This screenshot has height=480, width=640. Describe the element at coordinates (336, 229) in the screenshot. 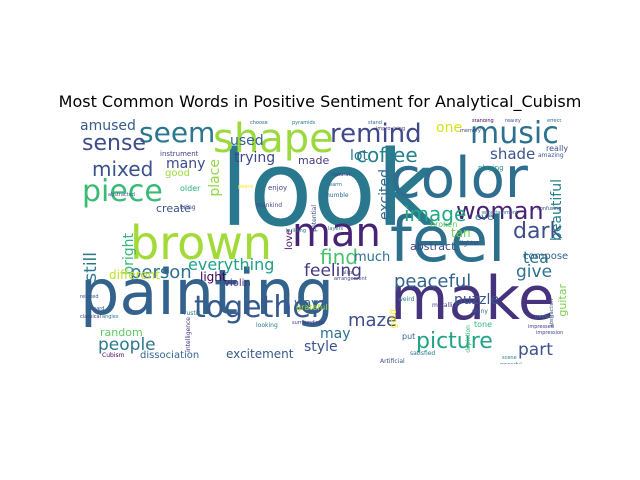

I see `word-layers: layers` at that location.